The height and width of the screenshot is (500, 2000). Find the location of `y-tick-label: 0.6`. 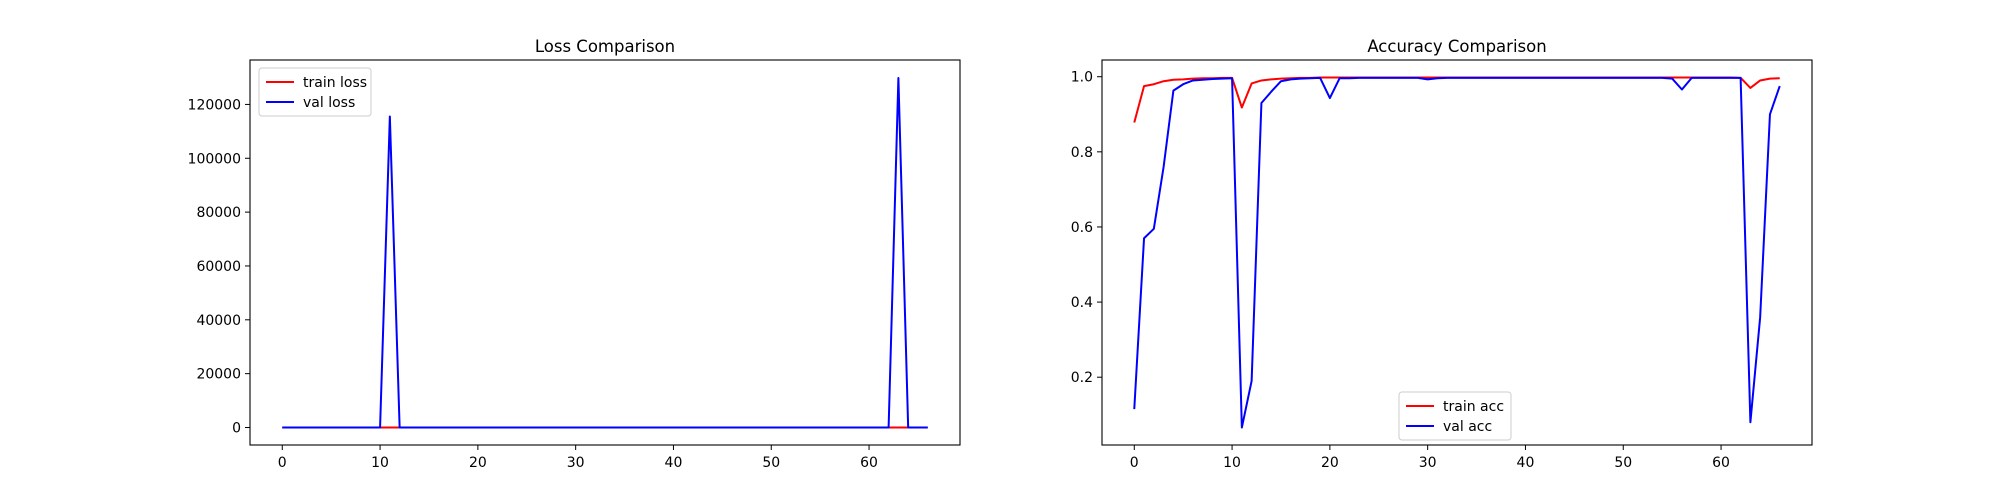

y-tick-label: 0.6 is located at coordinates (1082, 228).